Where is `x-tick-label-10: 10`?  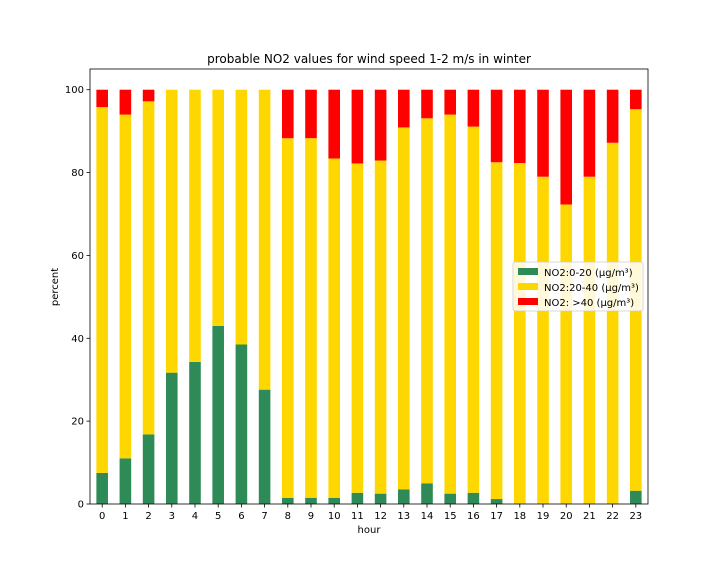 x-tick-label-10: 10 is located at coordinates (334, 516).